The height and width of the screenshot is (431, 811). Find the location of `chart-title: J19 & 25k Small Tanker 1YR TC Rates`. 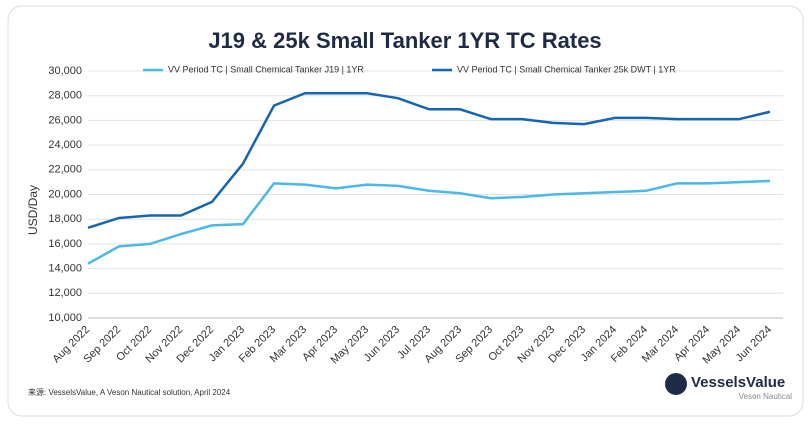

chart-title: J19 & 25k Small Tanker 1YR TC Rates is located at coordinates (404, 40).